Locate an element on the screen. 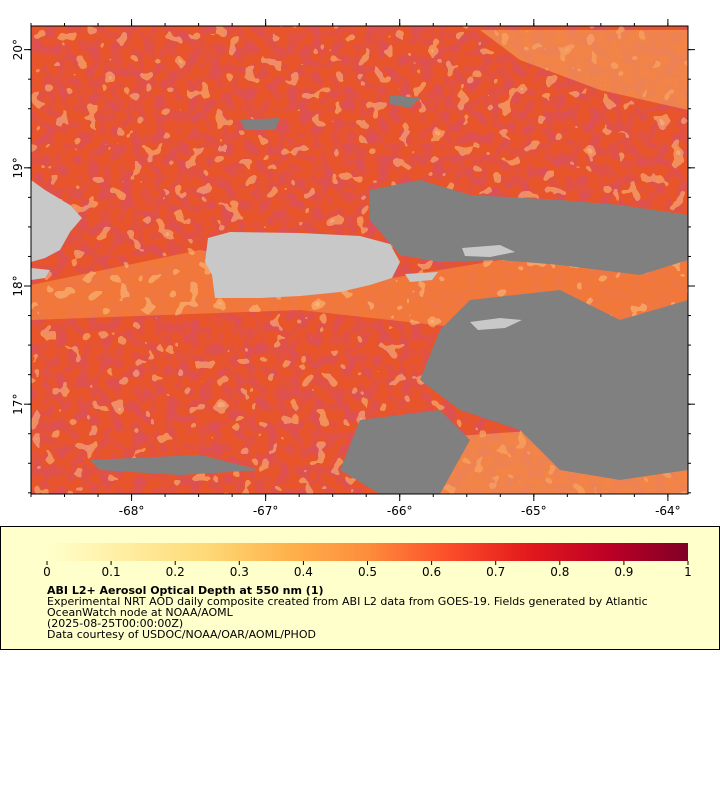 The image size is (720, 804). colorbar-tick-label: 0.7 is located at coordinates (495, 572).